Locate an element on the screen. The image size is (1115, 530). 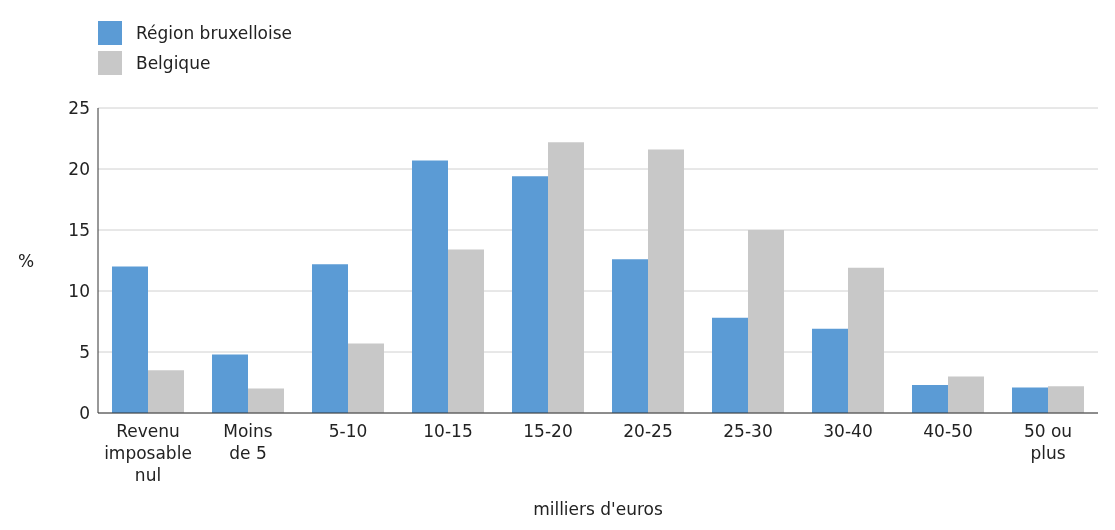
x-tick-label: 5-10 is located at coordinates (348, 431).